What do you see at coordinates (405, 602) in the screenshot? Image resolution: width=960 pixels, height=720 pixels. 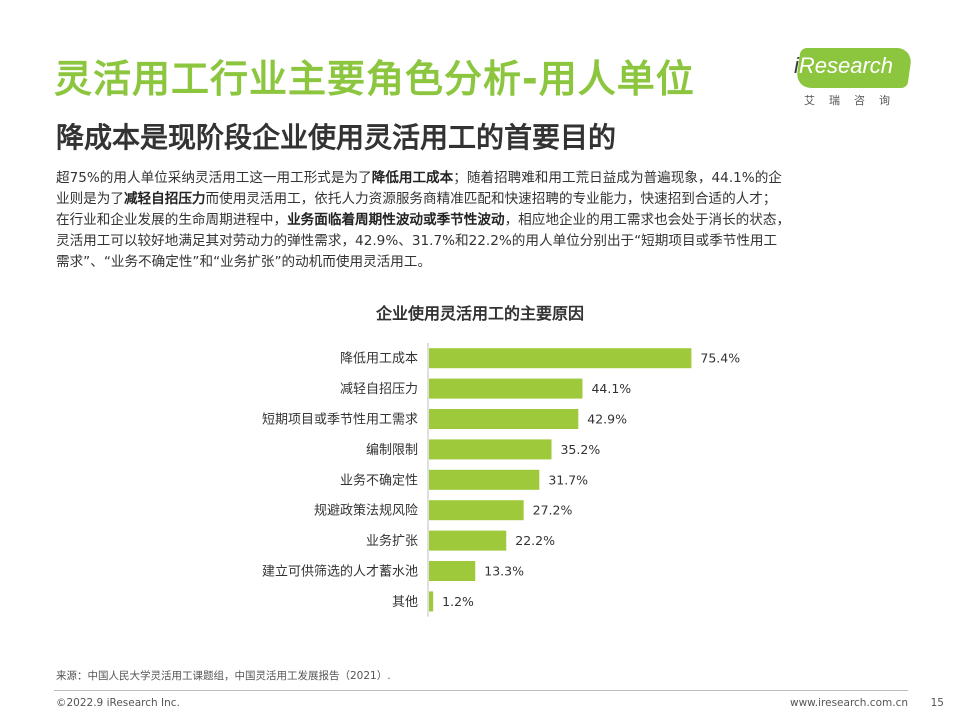 I see `category-label: 其他` at bounding box center [405, 602].